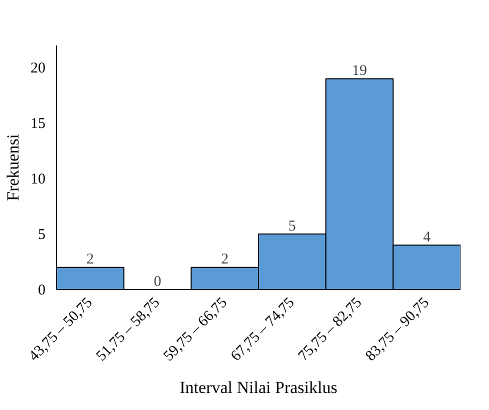  I want to click on data-label: 0, so click(158, 282).